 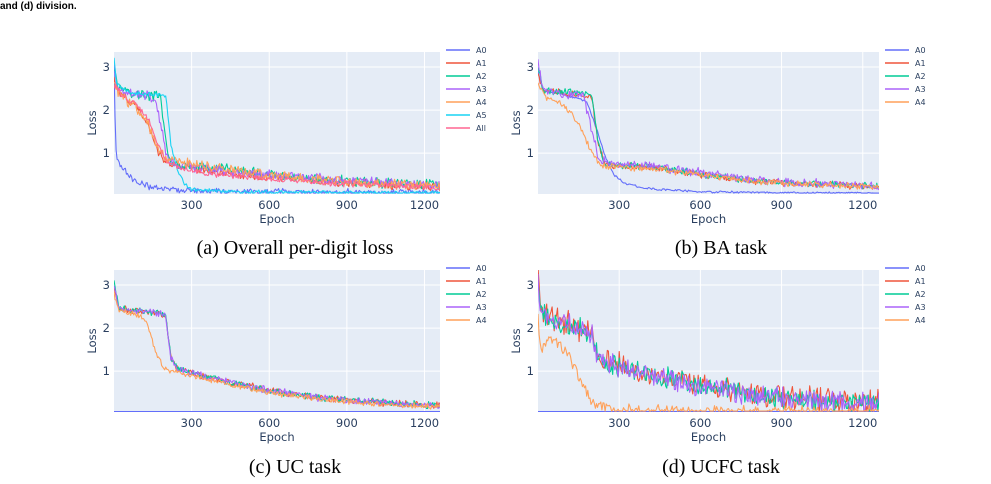 What do you see at coordinates (721, 467) in the screenshot?
I see `caption-ucfc: (d) UCFC task` at bounding box center [721, 467].